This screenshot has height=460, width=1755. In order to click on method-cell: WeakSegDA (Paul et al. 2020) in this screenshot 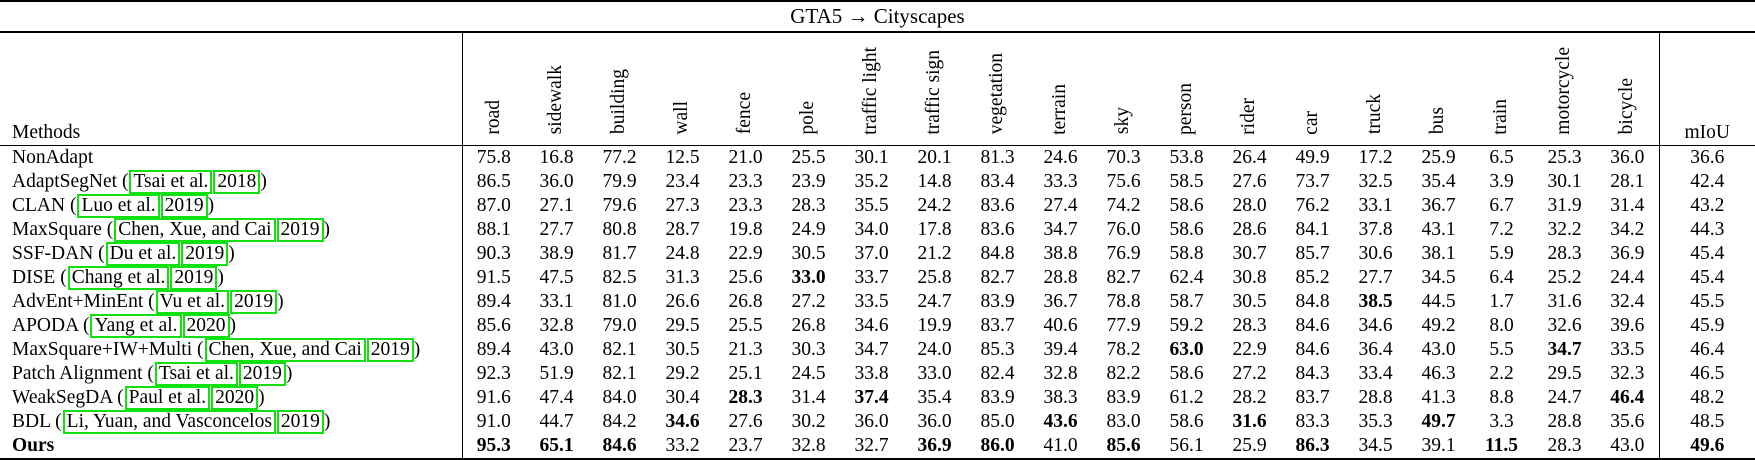, I will do `click(138, 397)`.